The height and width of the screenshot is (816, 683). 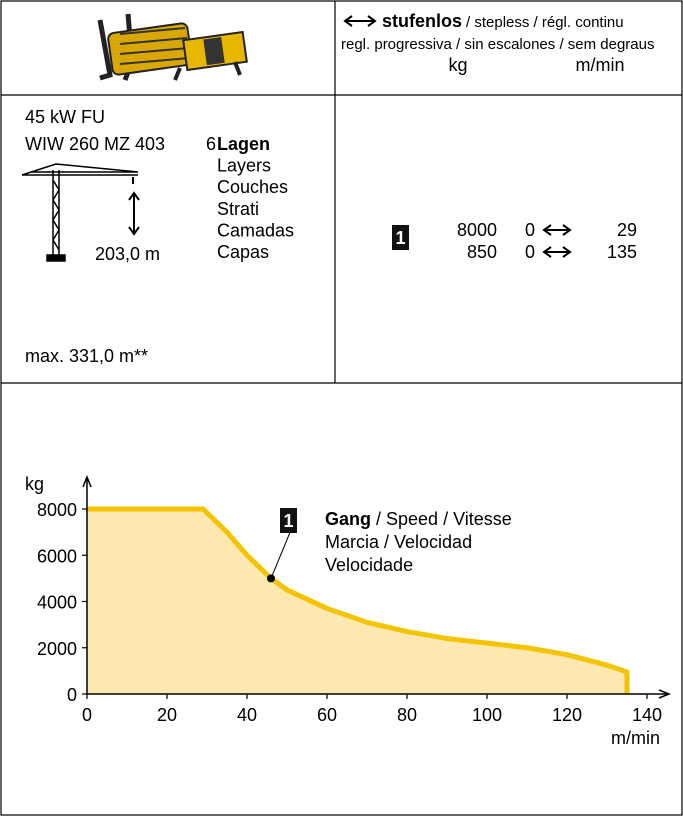 What do you see at coordinates (167, 715) in the screenshot?
I see `x-tick-label: 20` at bounding box center [167, 715].